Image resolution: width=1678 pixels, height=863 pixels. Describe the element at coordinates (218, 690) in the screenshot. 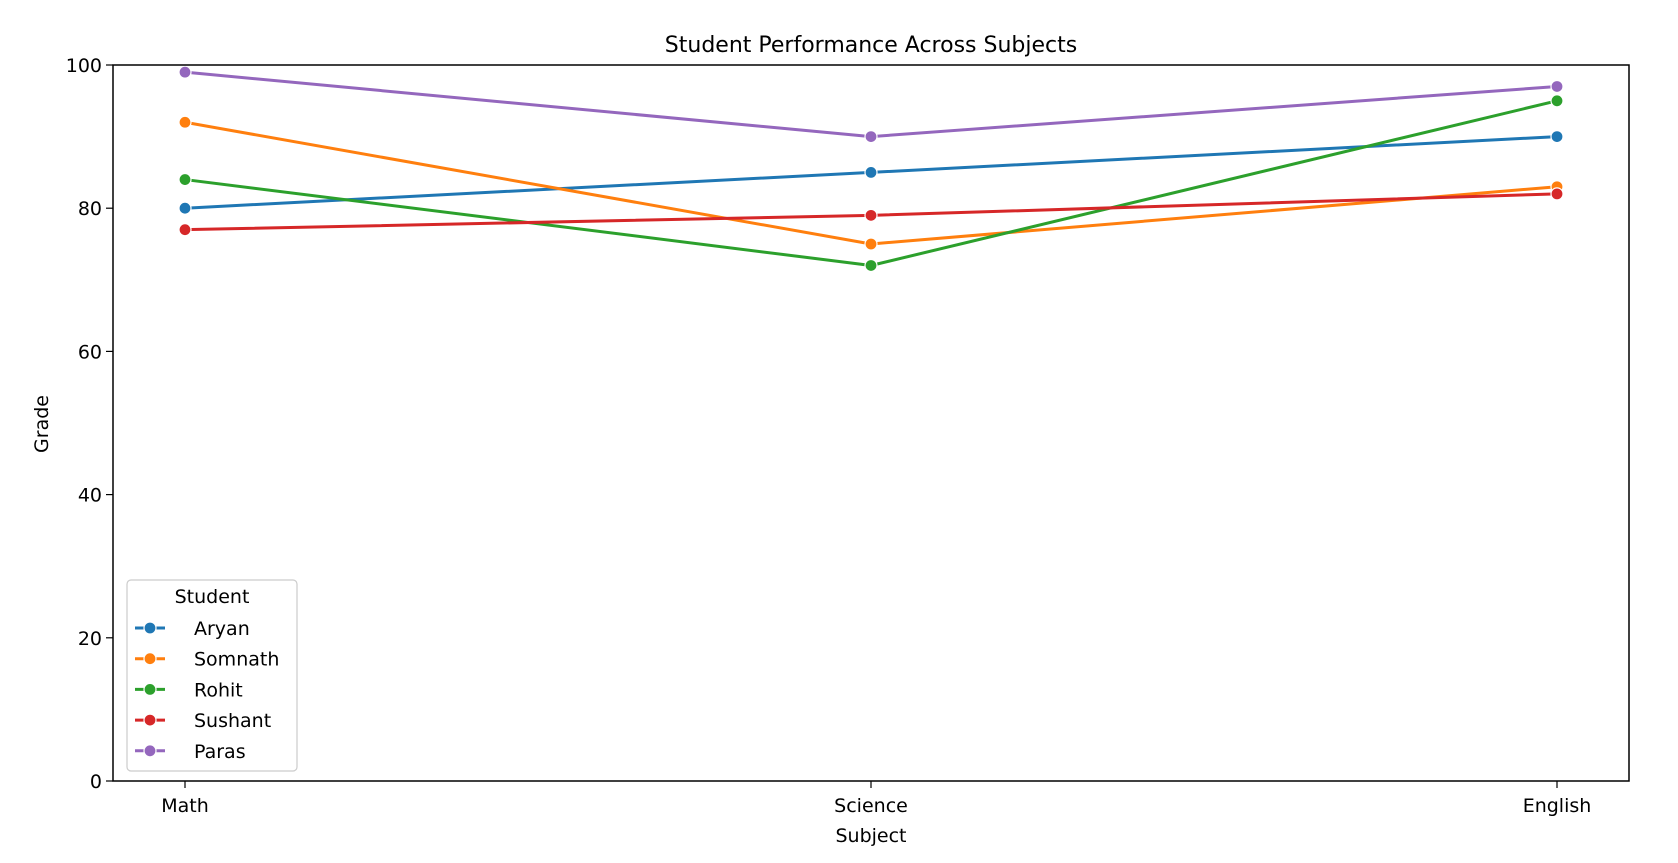

I see `legend-label: Rohit` at that location.